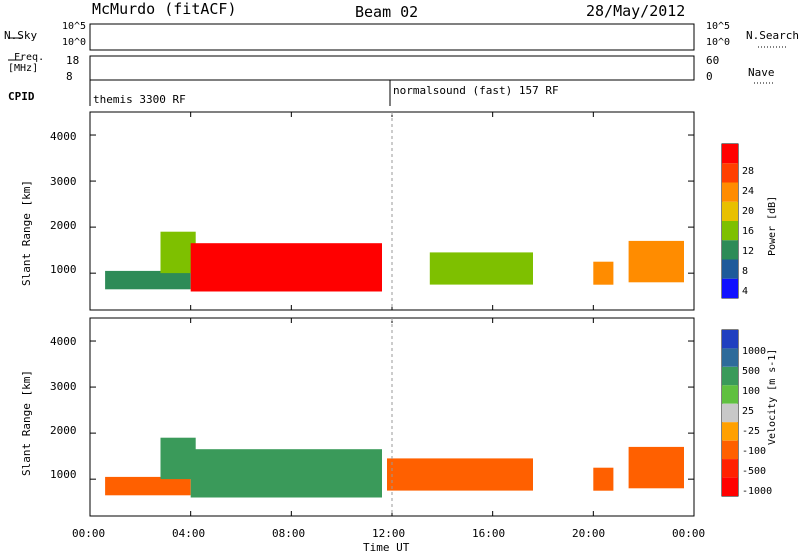 The width and height of the screenshot is (800, 554). Describe the element at coordinates (754, 471) in the screenshot. I see `vel-tick-m500: -500` at that location.